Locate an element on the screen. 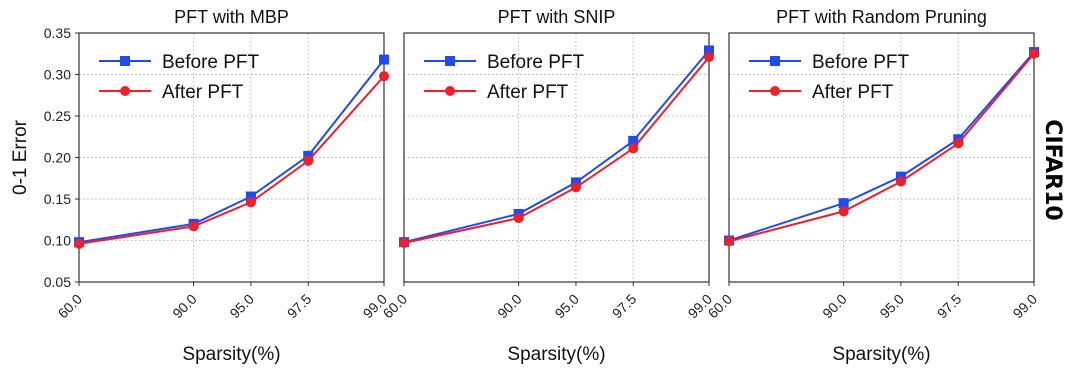 This screenshot has height=371, width=1068. y-tick-label: 0.10 is located at coordinates (57, 241).